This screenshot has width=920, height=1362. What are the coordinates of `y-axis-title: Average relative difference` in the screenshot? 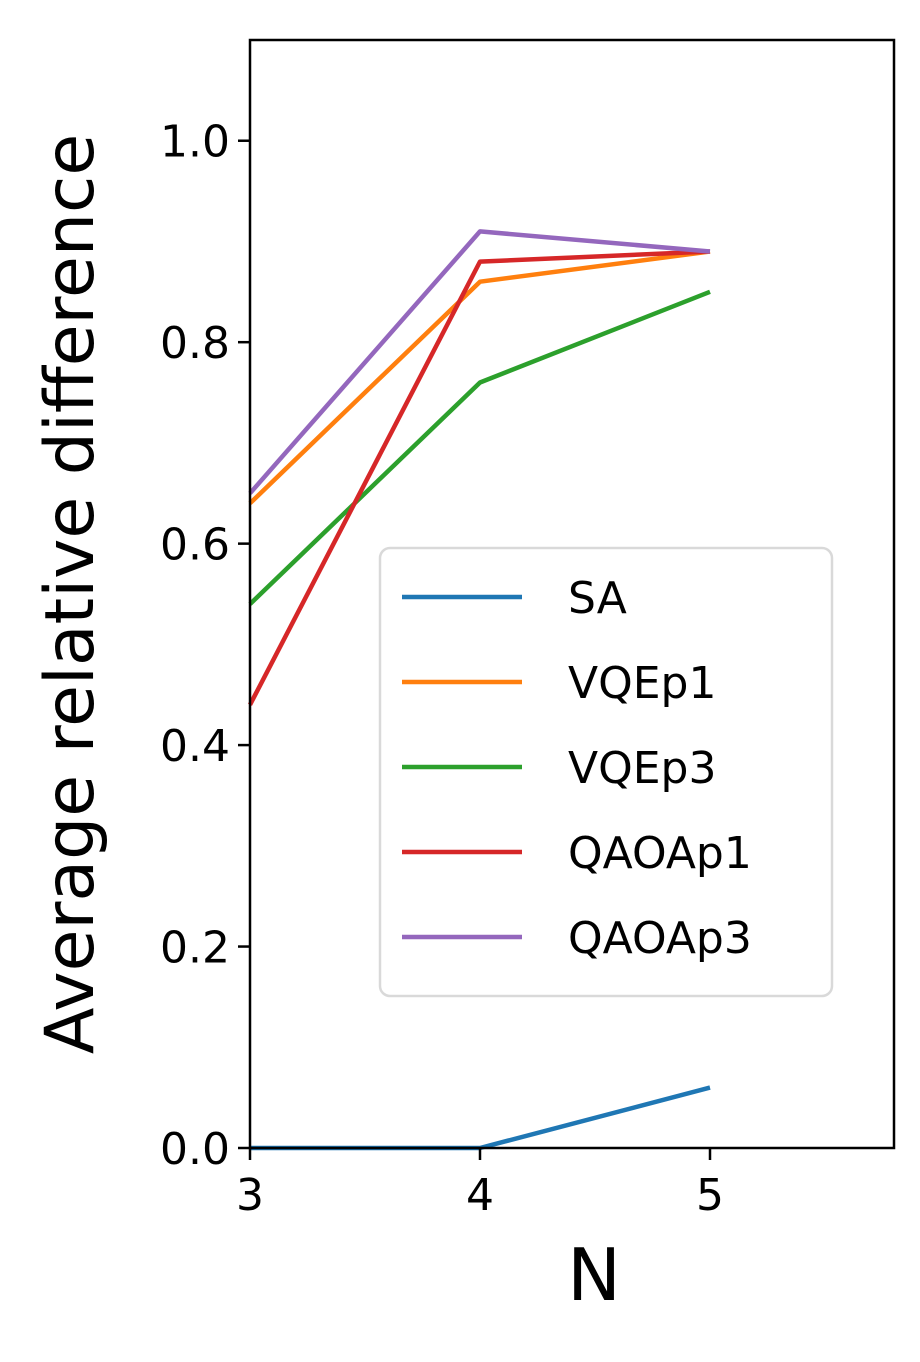 It's located at (70, 594).